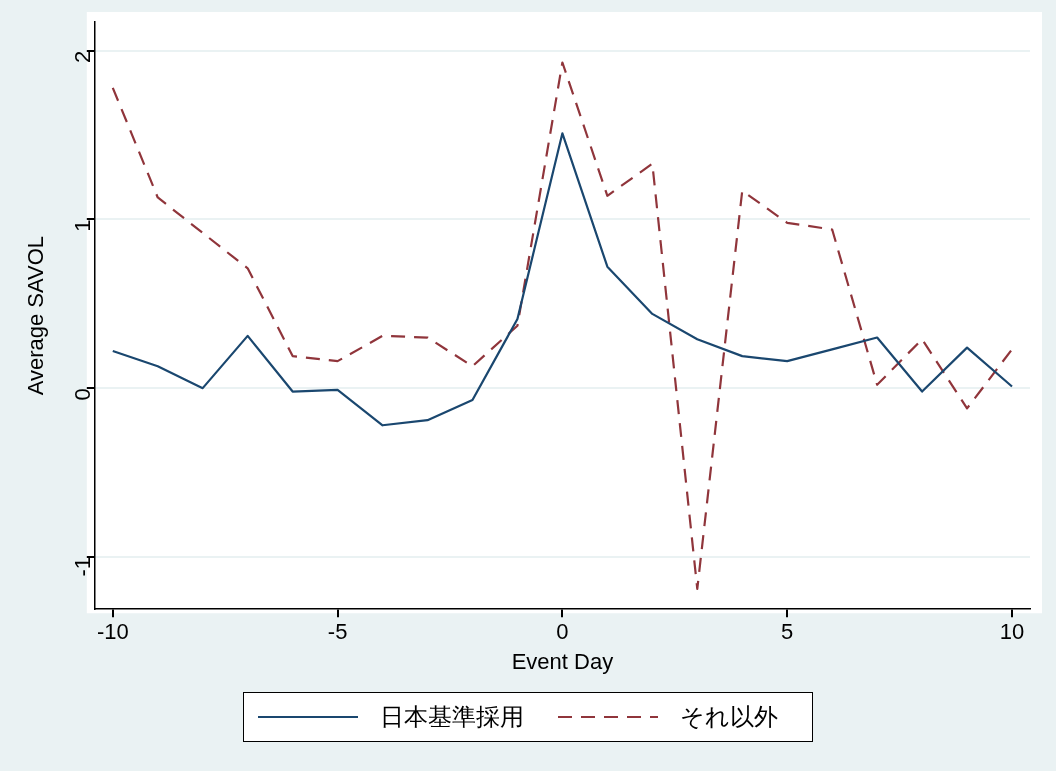 This screenshot has height=771, width=1056. I want to click on x-tick-label: 10, so click(1012, 632).